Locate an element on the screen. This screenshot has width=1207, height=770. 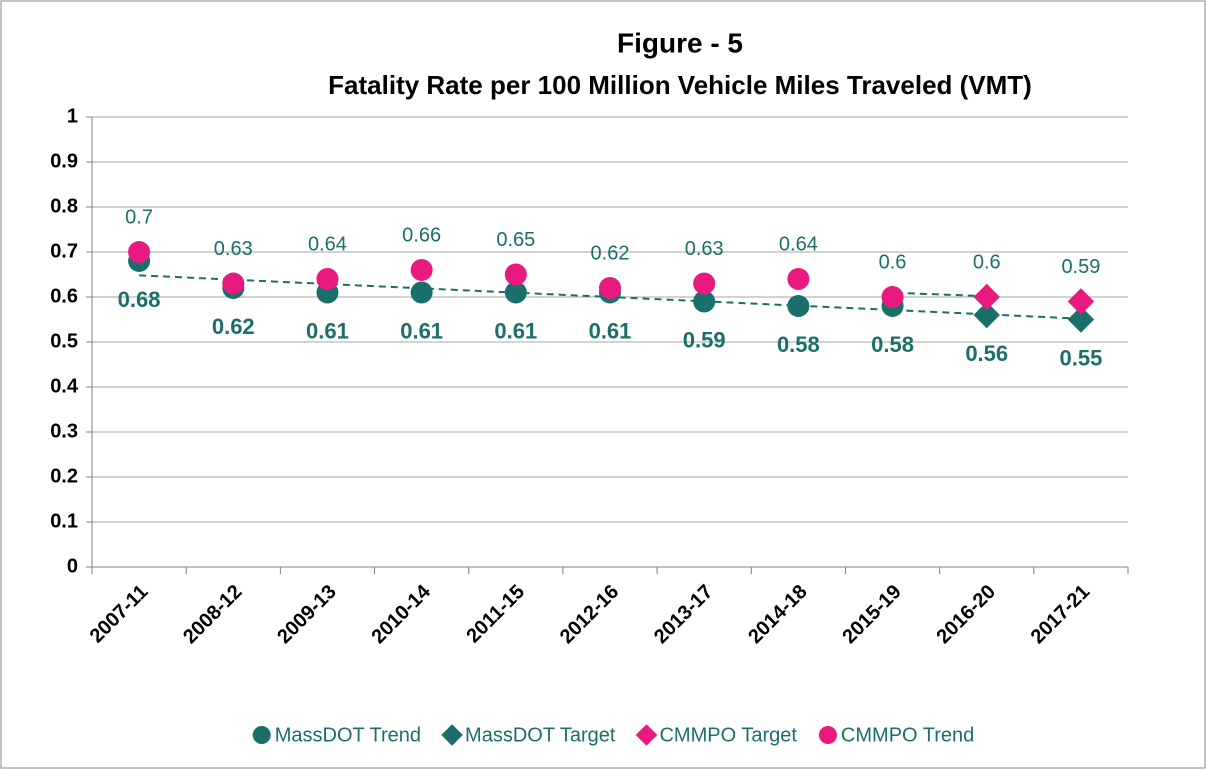
y-tick-label: 0.3 is located at coordinates (64, 431).